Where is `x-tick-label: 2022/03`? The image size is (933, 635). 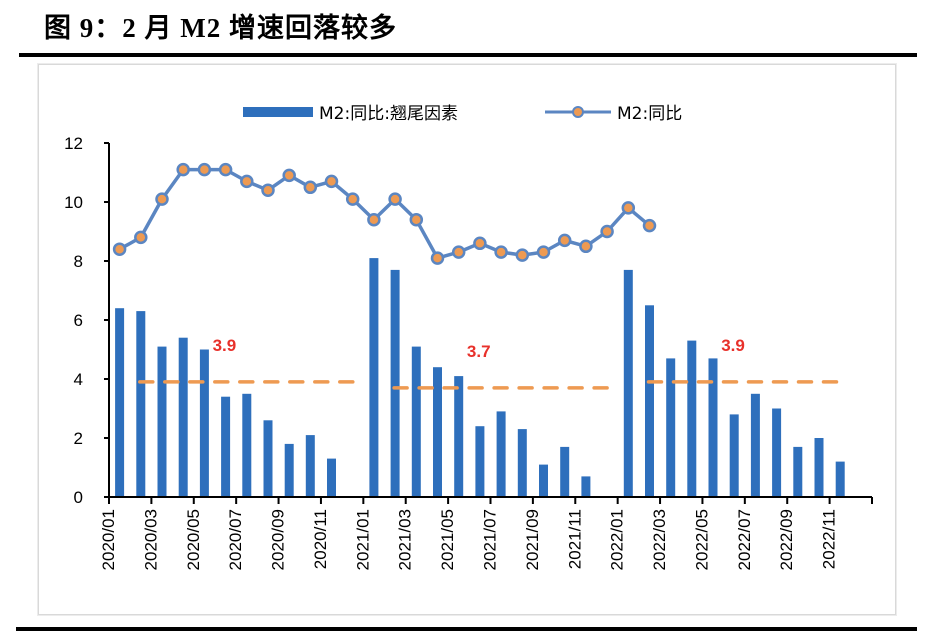
x-tick-label: 2022/03 is located at coordinates (659, 539).